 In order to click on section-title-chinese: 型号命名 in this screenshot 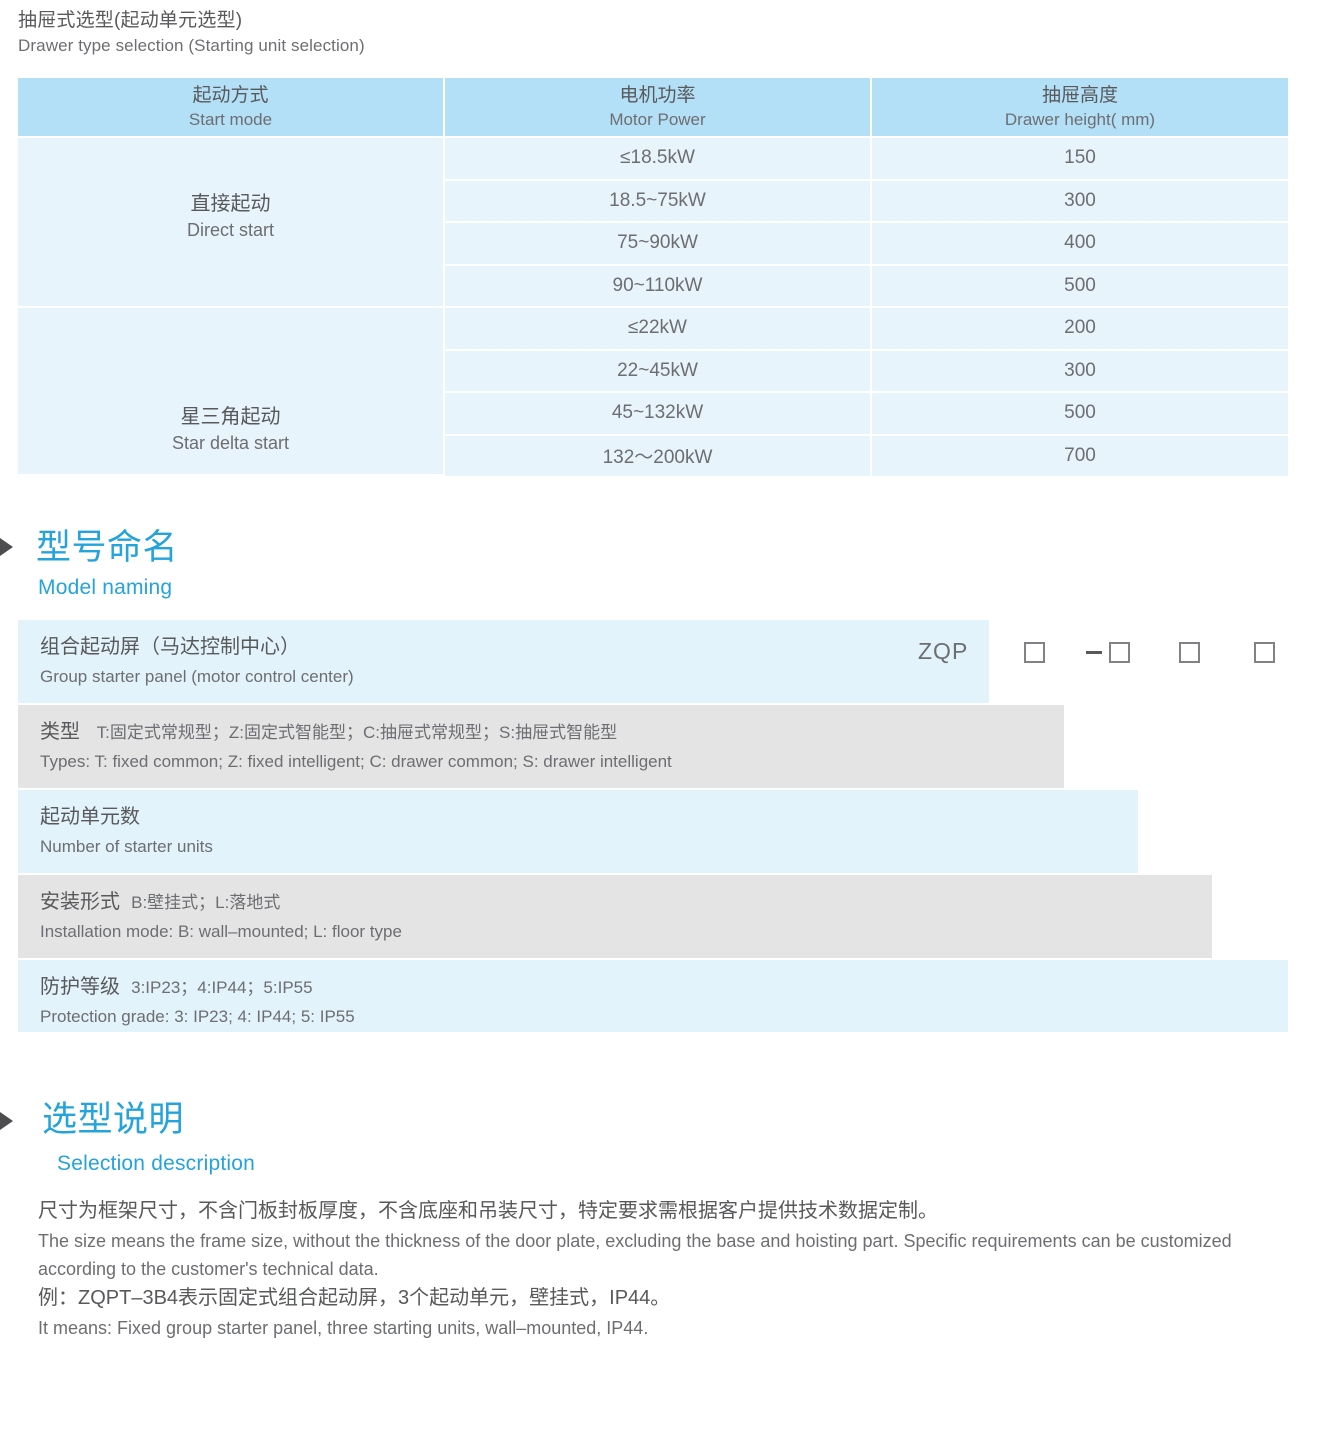, I will do `click(107, 547)`.